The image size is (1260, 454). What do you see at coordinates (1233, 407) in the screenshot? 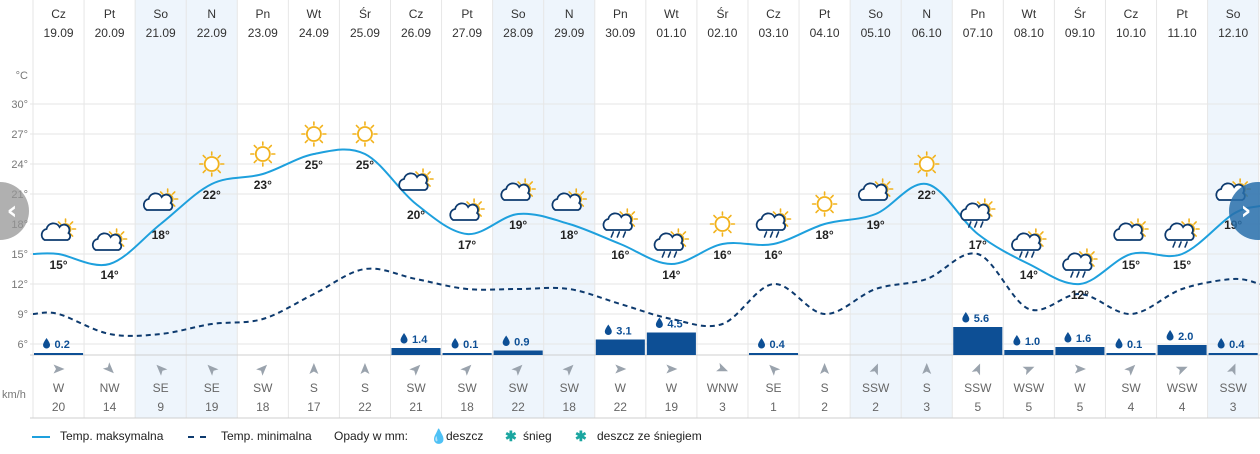
I see `wind-speed: 3` at bounding box center [1233, 407].